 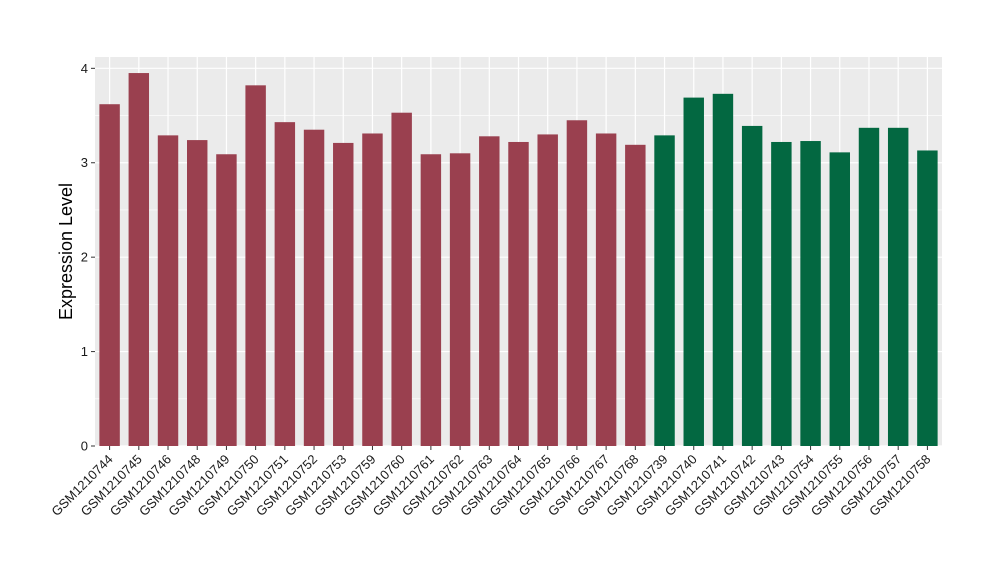 I want to click on bar-GSM1210756, so click(x=869, y=286).